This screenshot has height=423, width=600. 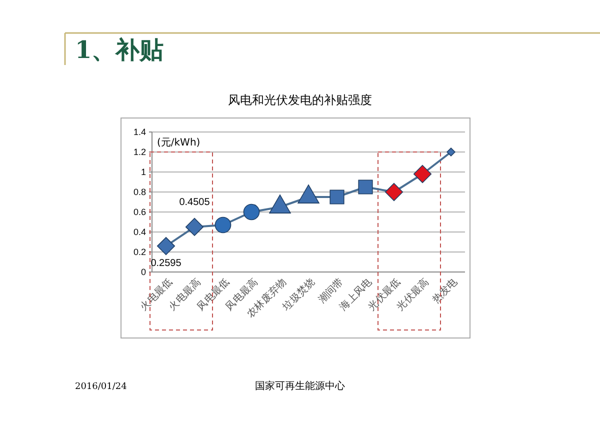 What do you see at coordinates (139, 152) in the screenshot?
I see `y-tick-label: 1.2` at bounding box center [139, 152].